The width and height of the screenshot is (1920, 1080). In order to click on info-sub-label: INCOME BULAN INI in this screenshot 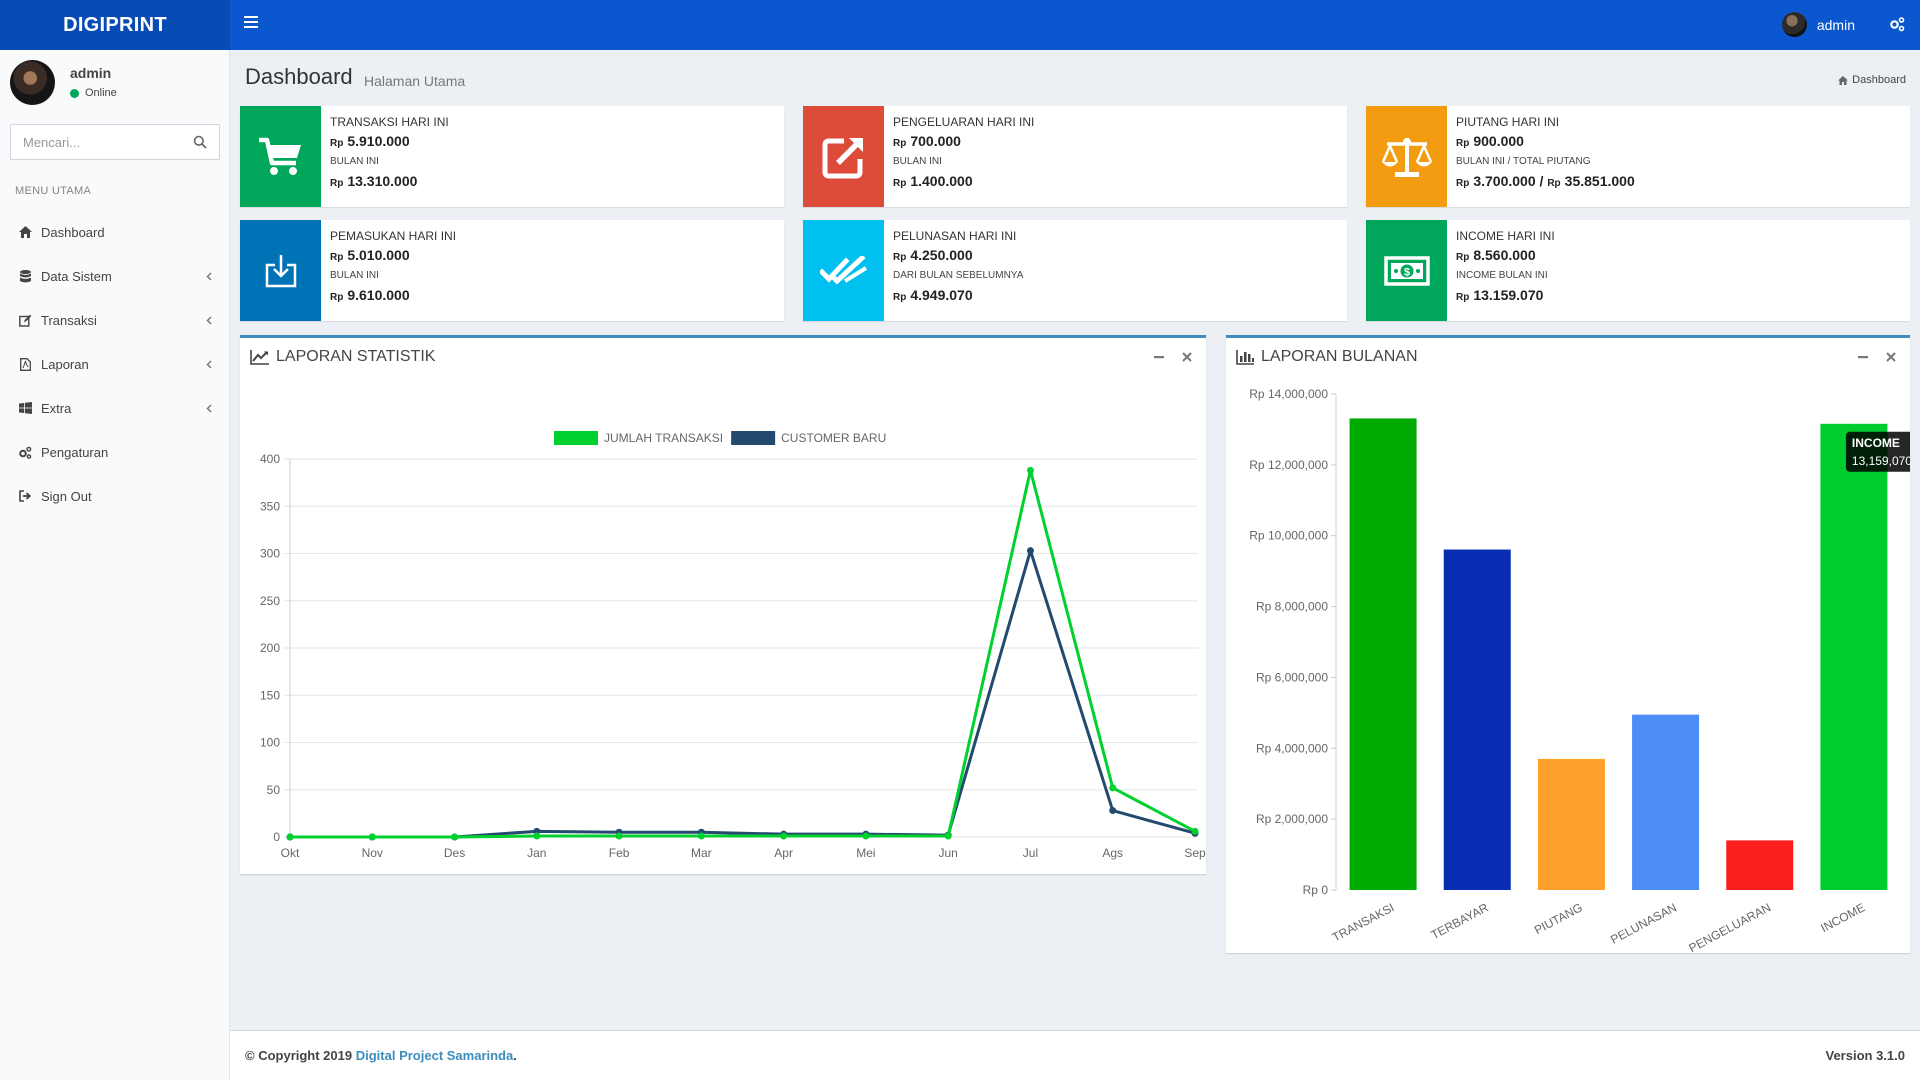, I will do `click(1502, 275)`.